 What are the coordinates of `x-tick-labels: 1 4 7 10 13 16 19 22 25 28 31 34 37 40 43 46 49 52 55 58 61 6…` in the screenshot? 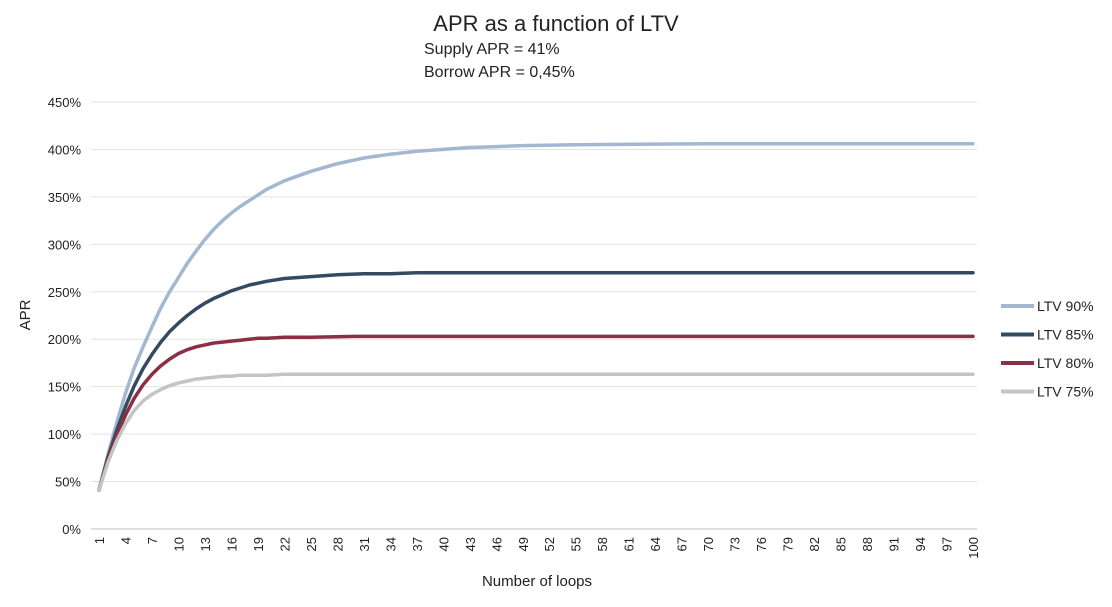 It's located at (536, 548).